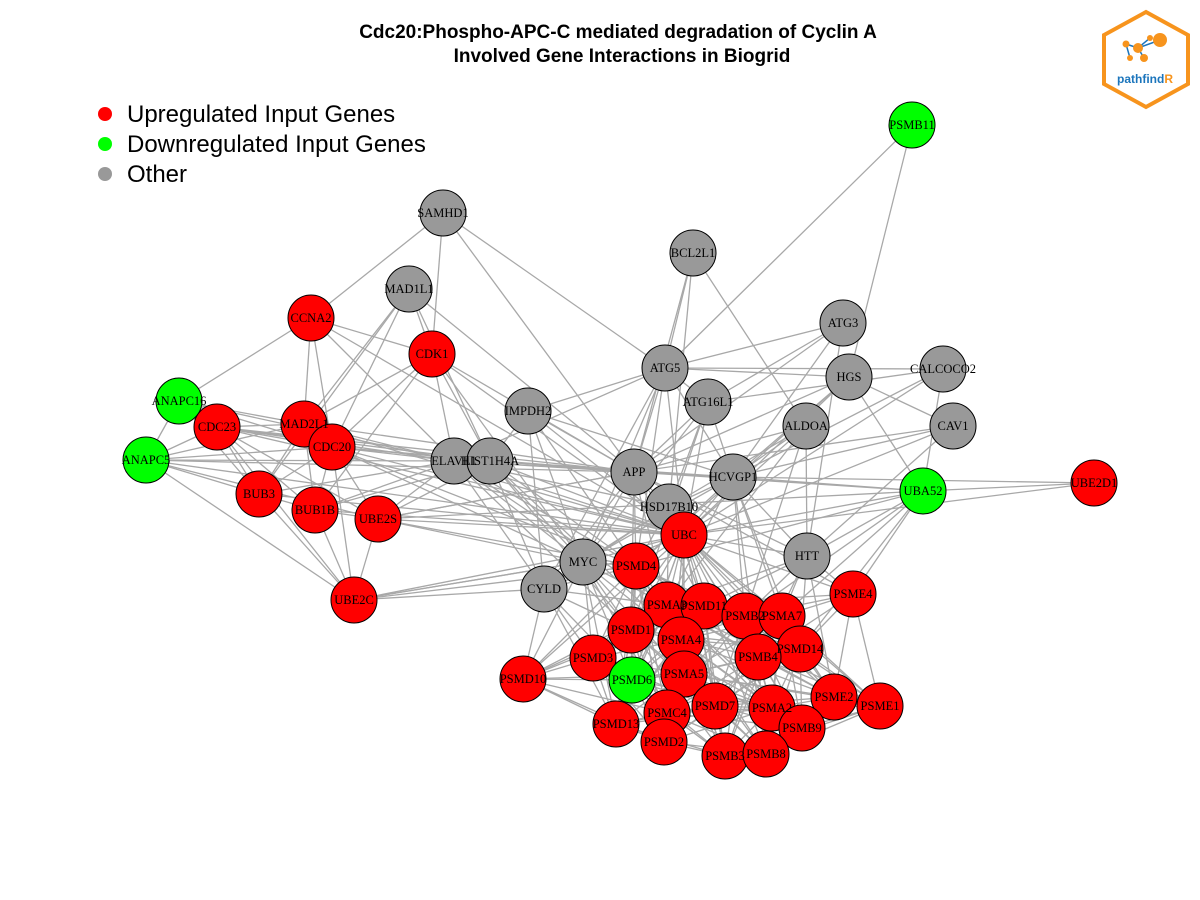  What do you see at coordinates (378, 519) in the screenshot?
I see `node-ube2s` at bounding box center [378, 519].